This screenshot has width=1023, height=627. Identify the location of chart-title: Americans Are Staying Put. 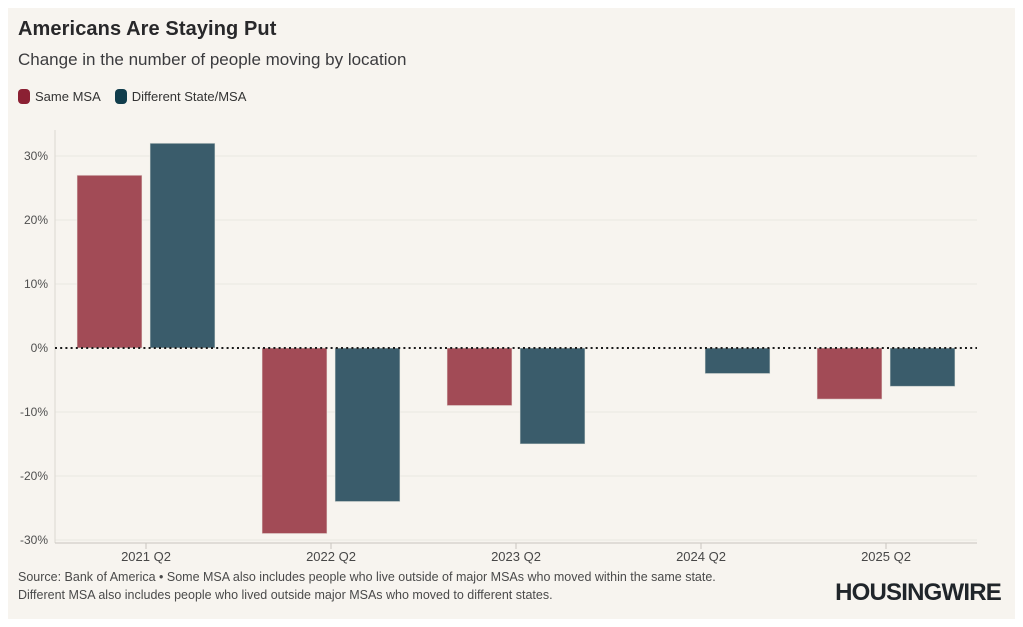
(147, 29).